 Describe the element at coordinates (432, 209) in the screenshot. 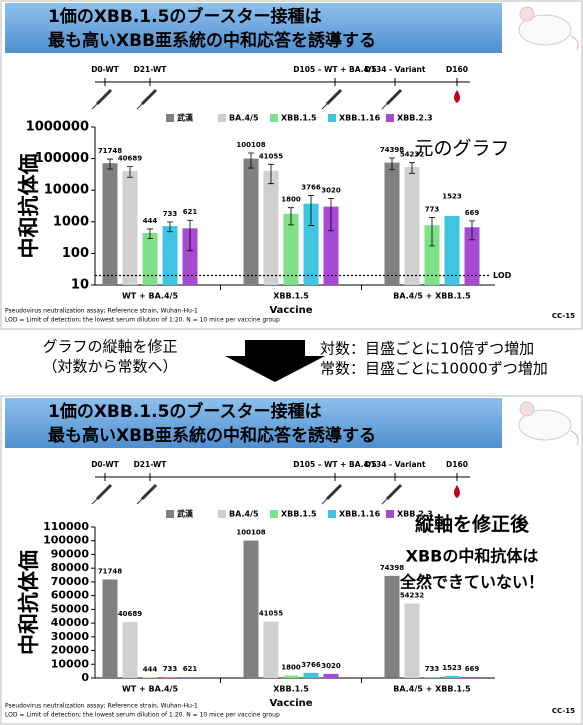

I see `value-label: 773` at that location.